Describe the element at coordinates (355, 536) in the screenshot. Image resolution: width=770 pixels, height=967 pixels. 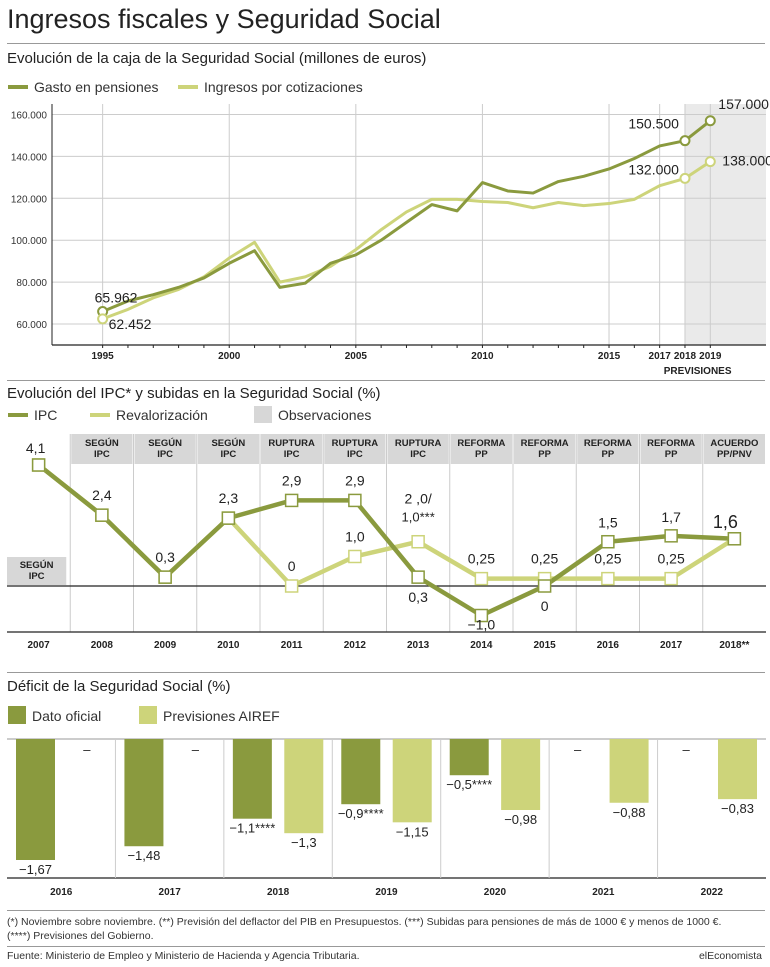
I see `revalorizacion-value-label: 1,0` at that location.